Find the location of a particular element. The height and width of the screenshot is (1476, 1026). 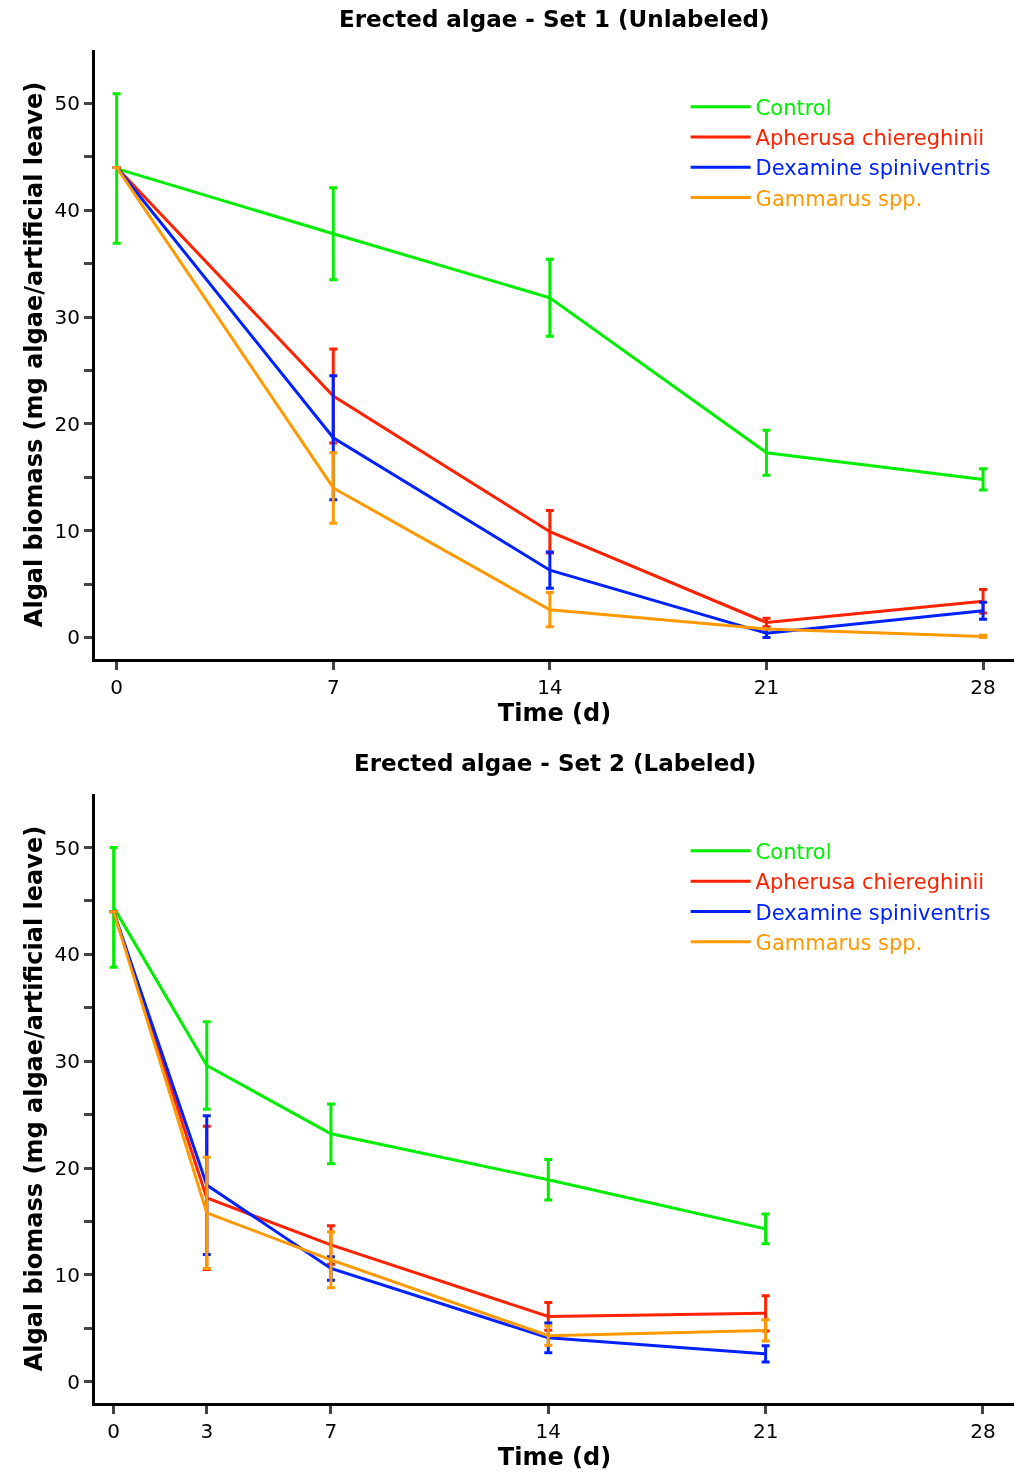

chart-title: Erected algae - Set 2 (Labeled) is located at coordinates (555, 763).